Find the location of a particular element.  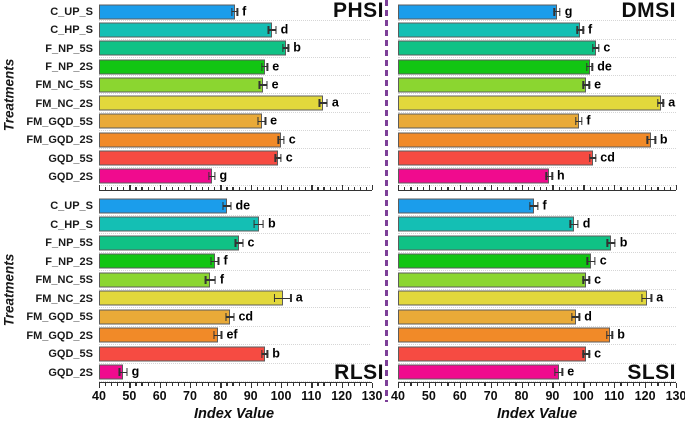

category-label: GQD_2S is located at coordinates (70, 372).